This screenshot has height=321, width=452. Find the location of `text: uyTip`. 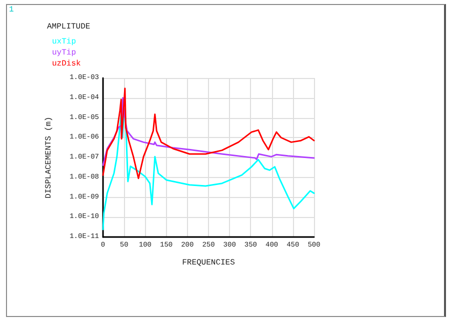

text: uyTip is located at coordinates (64, 53).